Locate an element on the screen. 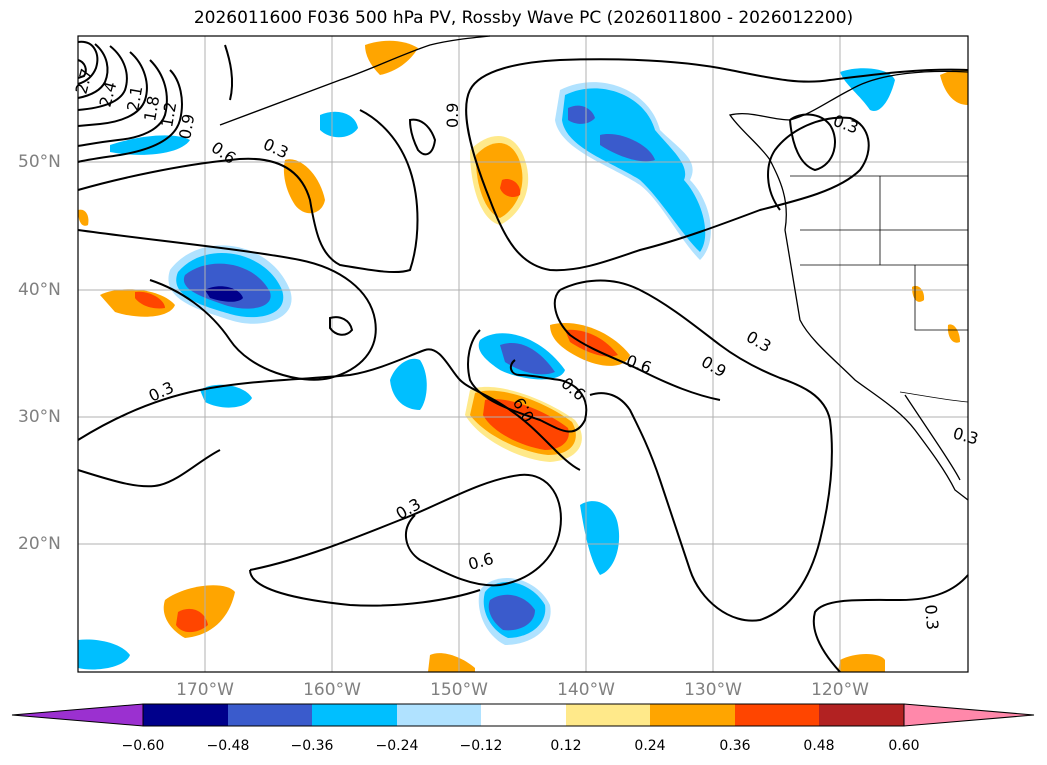 This screenshot has height=765, width=1047. colorbar-frame is located at coordinates (523, 715).